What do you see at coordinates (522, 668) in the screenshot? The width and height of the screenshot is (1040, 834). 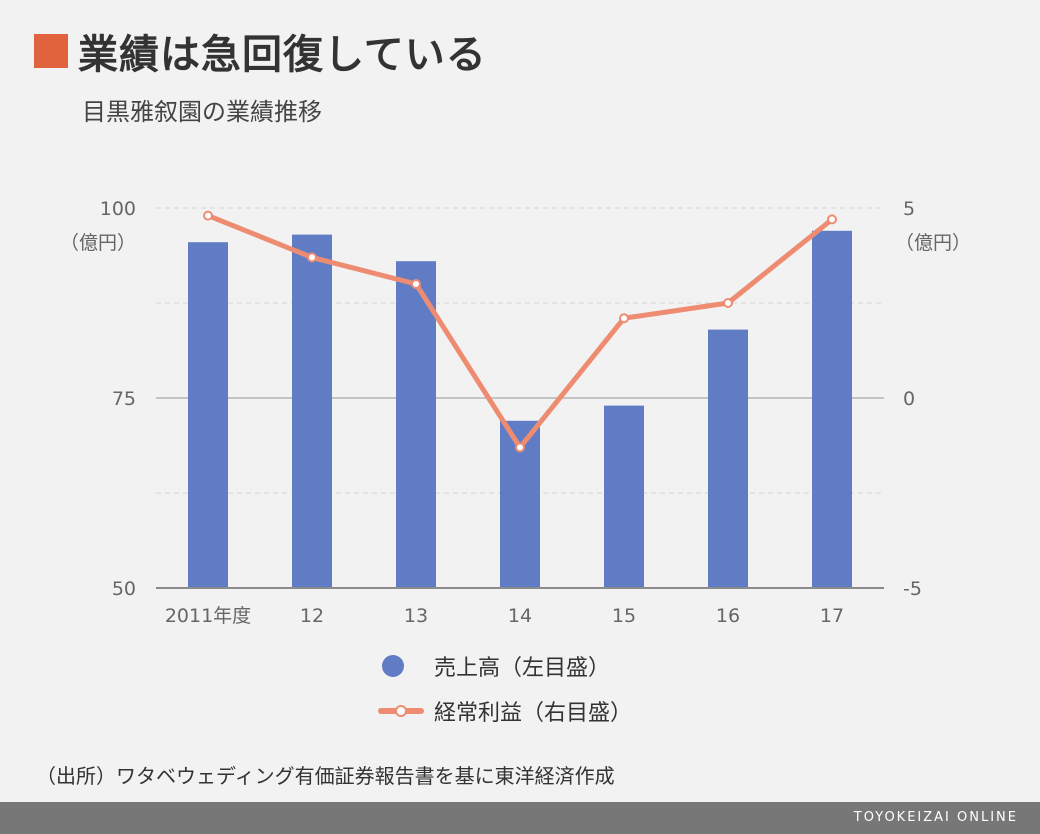 I see `legend-sales-label: 売上高（左目盛）` at bounding box center [522, 668].